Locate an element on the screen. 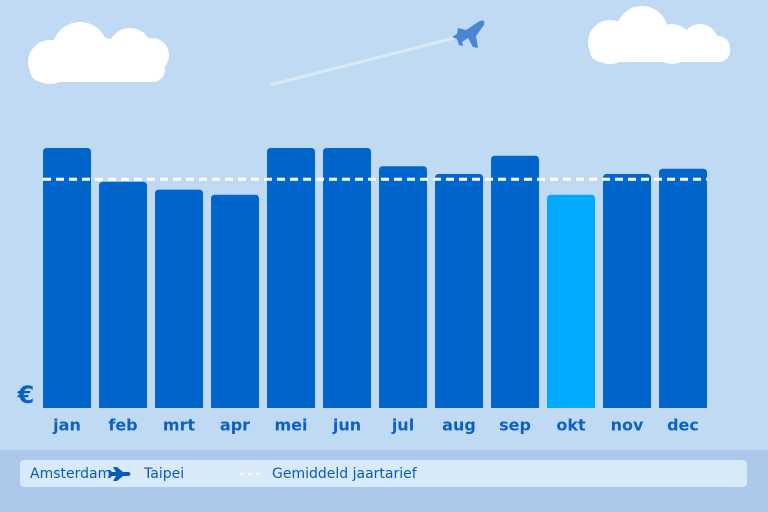 The width and height of the screenshot is (768, 512). x-tick-label: okt is located at coordinates (571, 425).